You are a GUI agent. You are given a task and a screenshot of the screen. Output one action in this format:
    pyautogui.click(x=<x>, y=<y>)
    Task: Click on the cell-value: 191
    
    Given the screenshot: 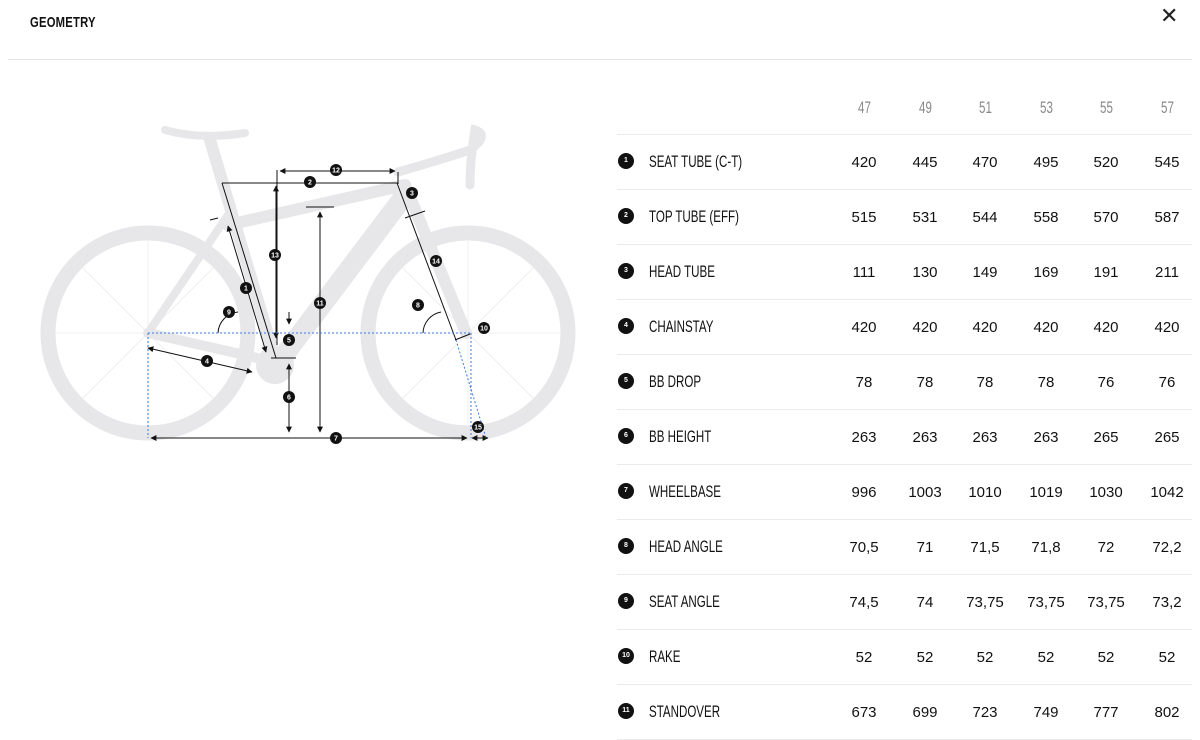 What is the action you would take?
    pyautogui.click(x=1106, y=272)
    